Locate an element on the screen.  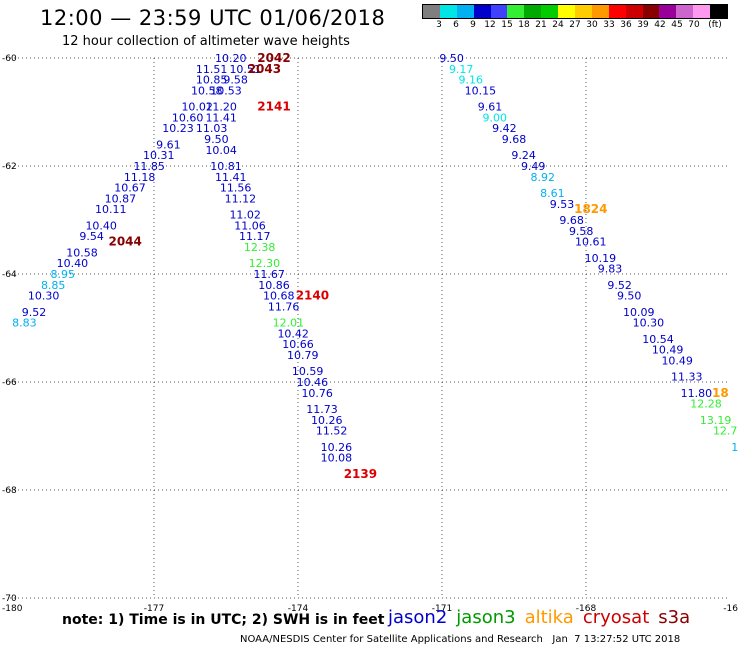
y-tick-label: -60 is located at coordinates (9, 59).